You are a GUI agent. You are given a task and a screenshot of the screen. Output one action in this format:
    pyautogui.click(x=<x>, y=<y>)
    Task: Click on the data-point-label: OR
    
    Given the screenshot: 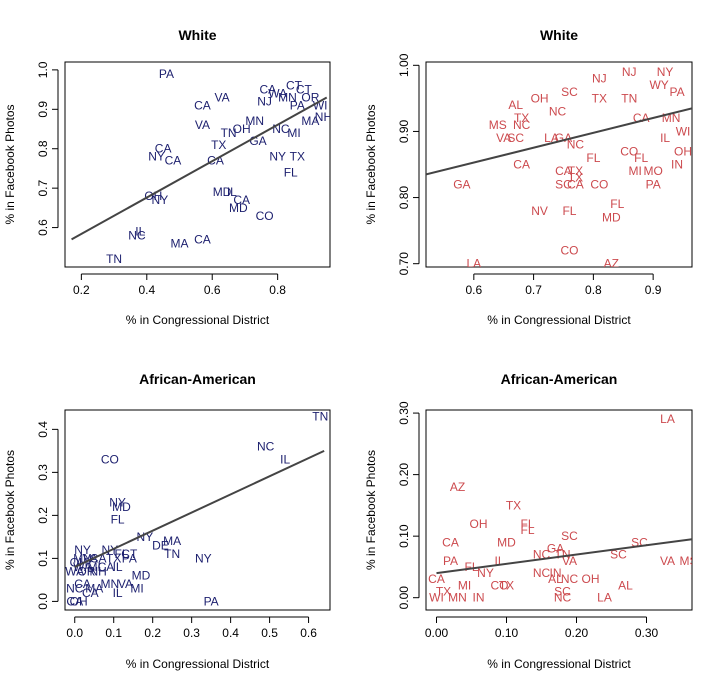 What is the action you would take?
    pyautogui.click(x=86, y=571)
    